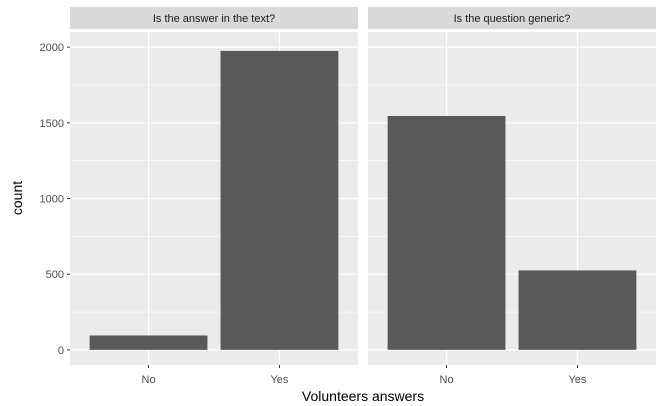  What do you see at coordinates (61, 351) in the screenshot?
I see `y-tick-label: 0` at bounding box center [61, 351].